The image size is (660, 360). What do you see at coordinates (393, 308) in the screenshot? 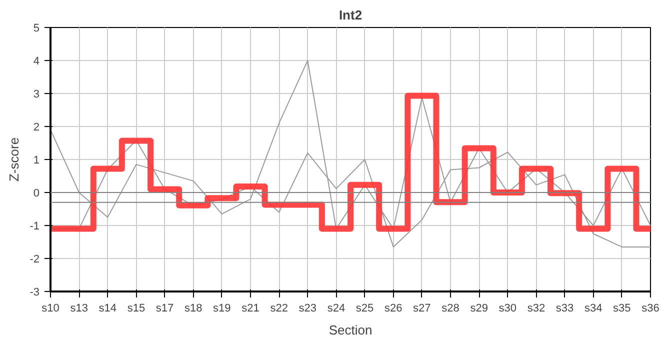
I see `x-tick-label: s26` at bounding box center [393, 308].